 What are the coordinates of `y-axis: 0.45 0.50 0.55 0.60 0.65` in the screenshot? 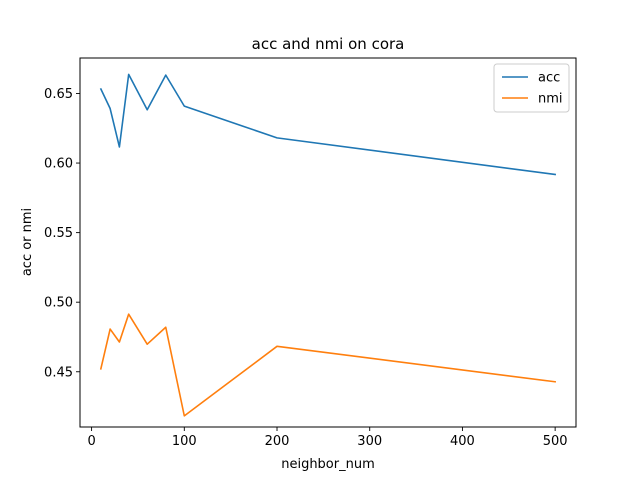 It's located at (62, 233).